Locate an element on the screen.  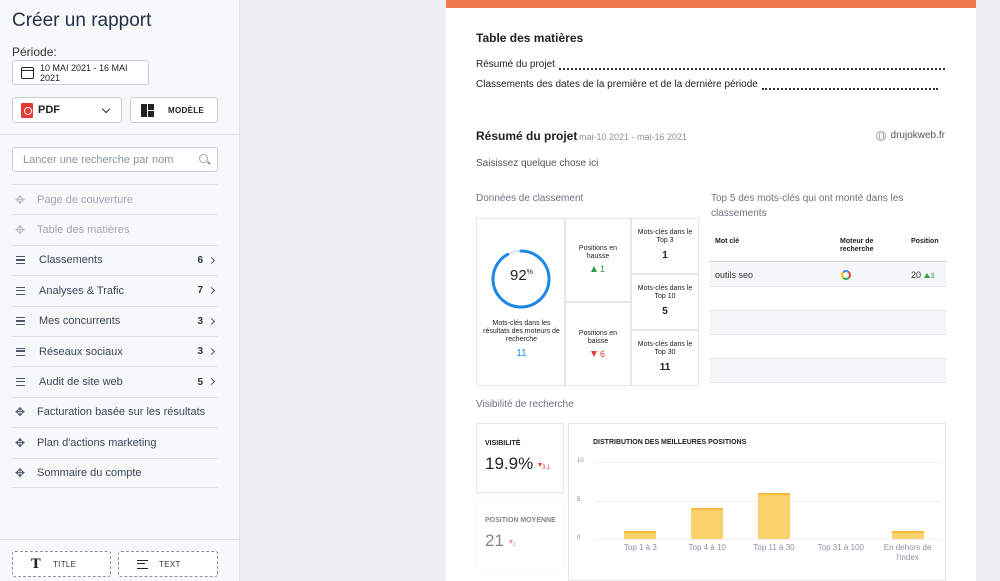
positions-down-card: Positions en baisse 6 is located at coordinates (598, 344).